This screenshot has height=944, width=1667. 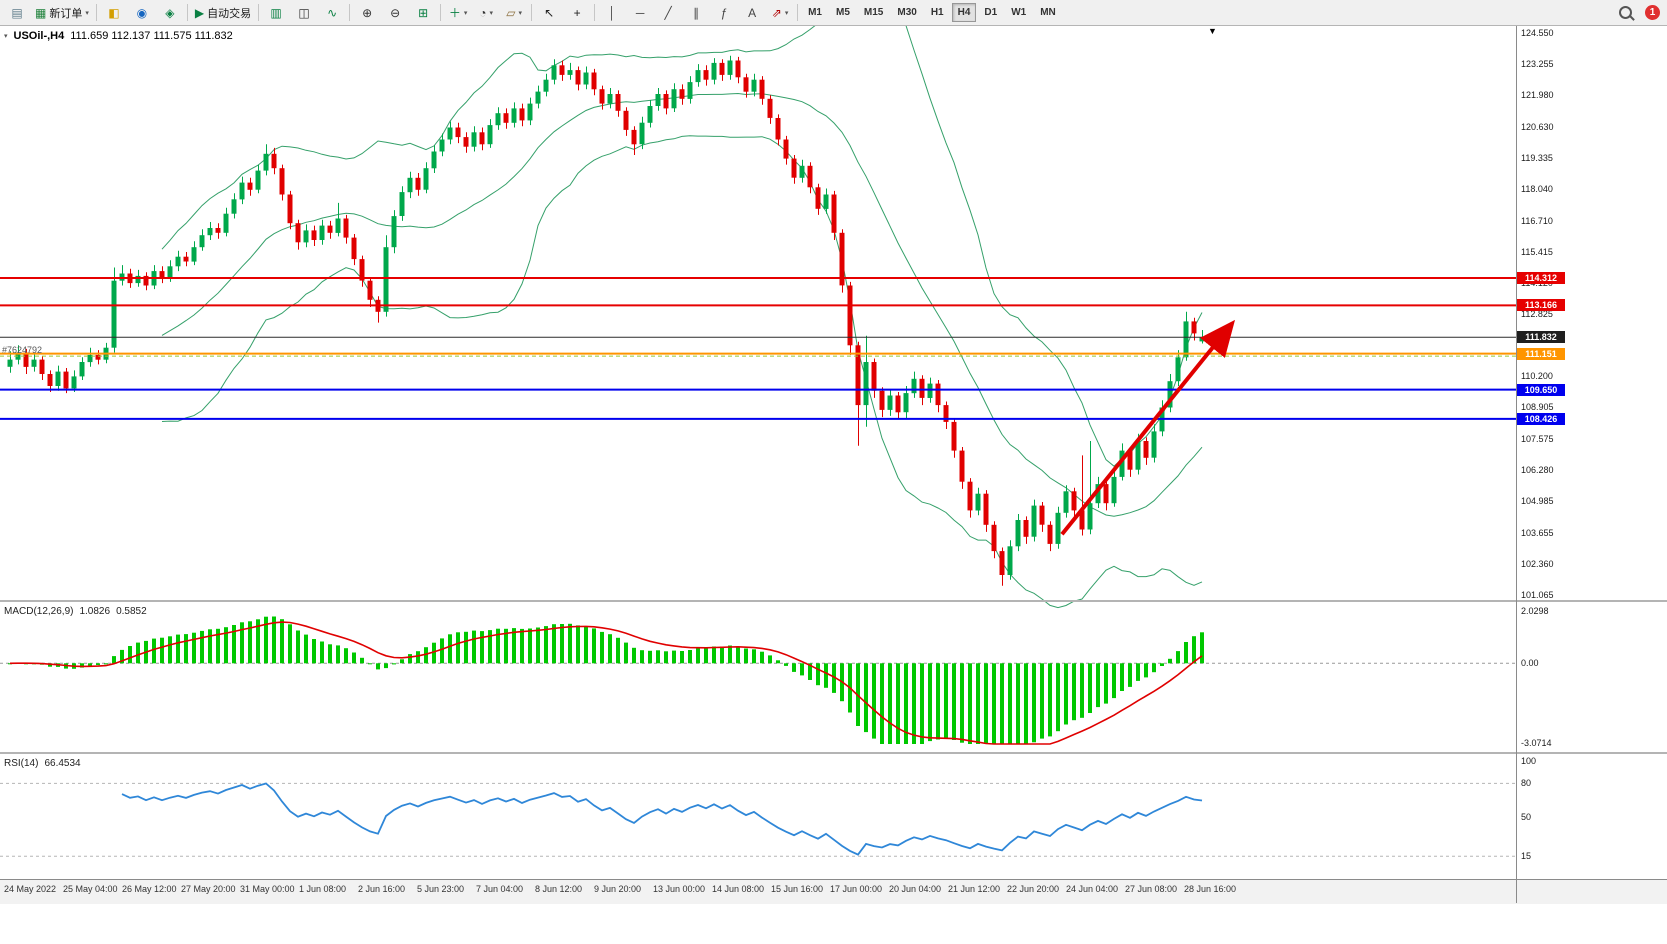 I want to click on templates-icon: ▱, so click(x=511, y=12).